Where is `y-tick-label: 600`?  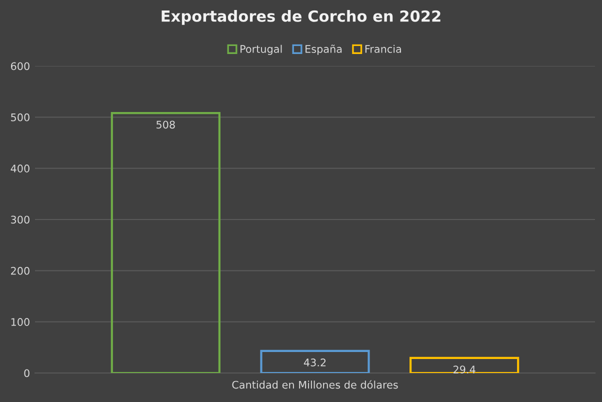
y-tick-label: 600 is located at coordinates (20, 66).